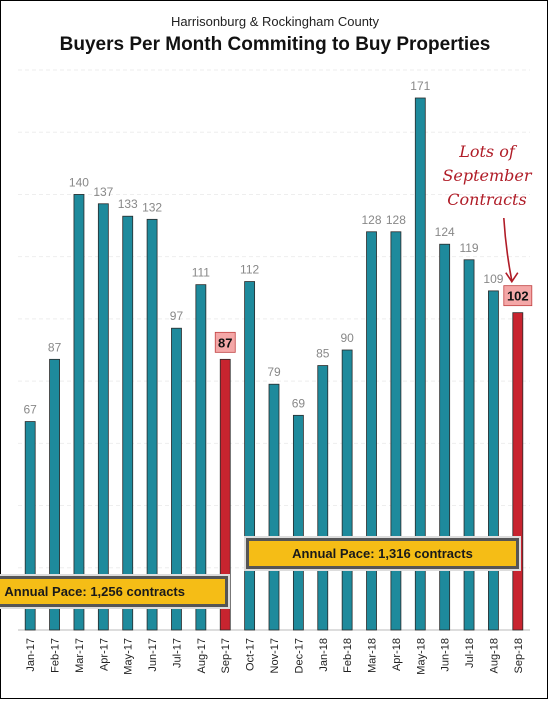 The image size is (550, 701). Describe the element at coordinates (56, 655) in the screenshot. I see `x-tick-label: Feb-17` at that location.